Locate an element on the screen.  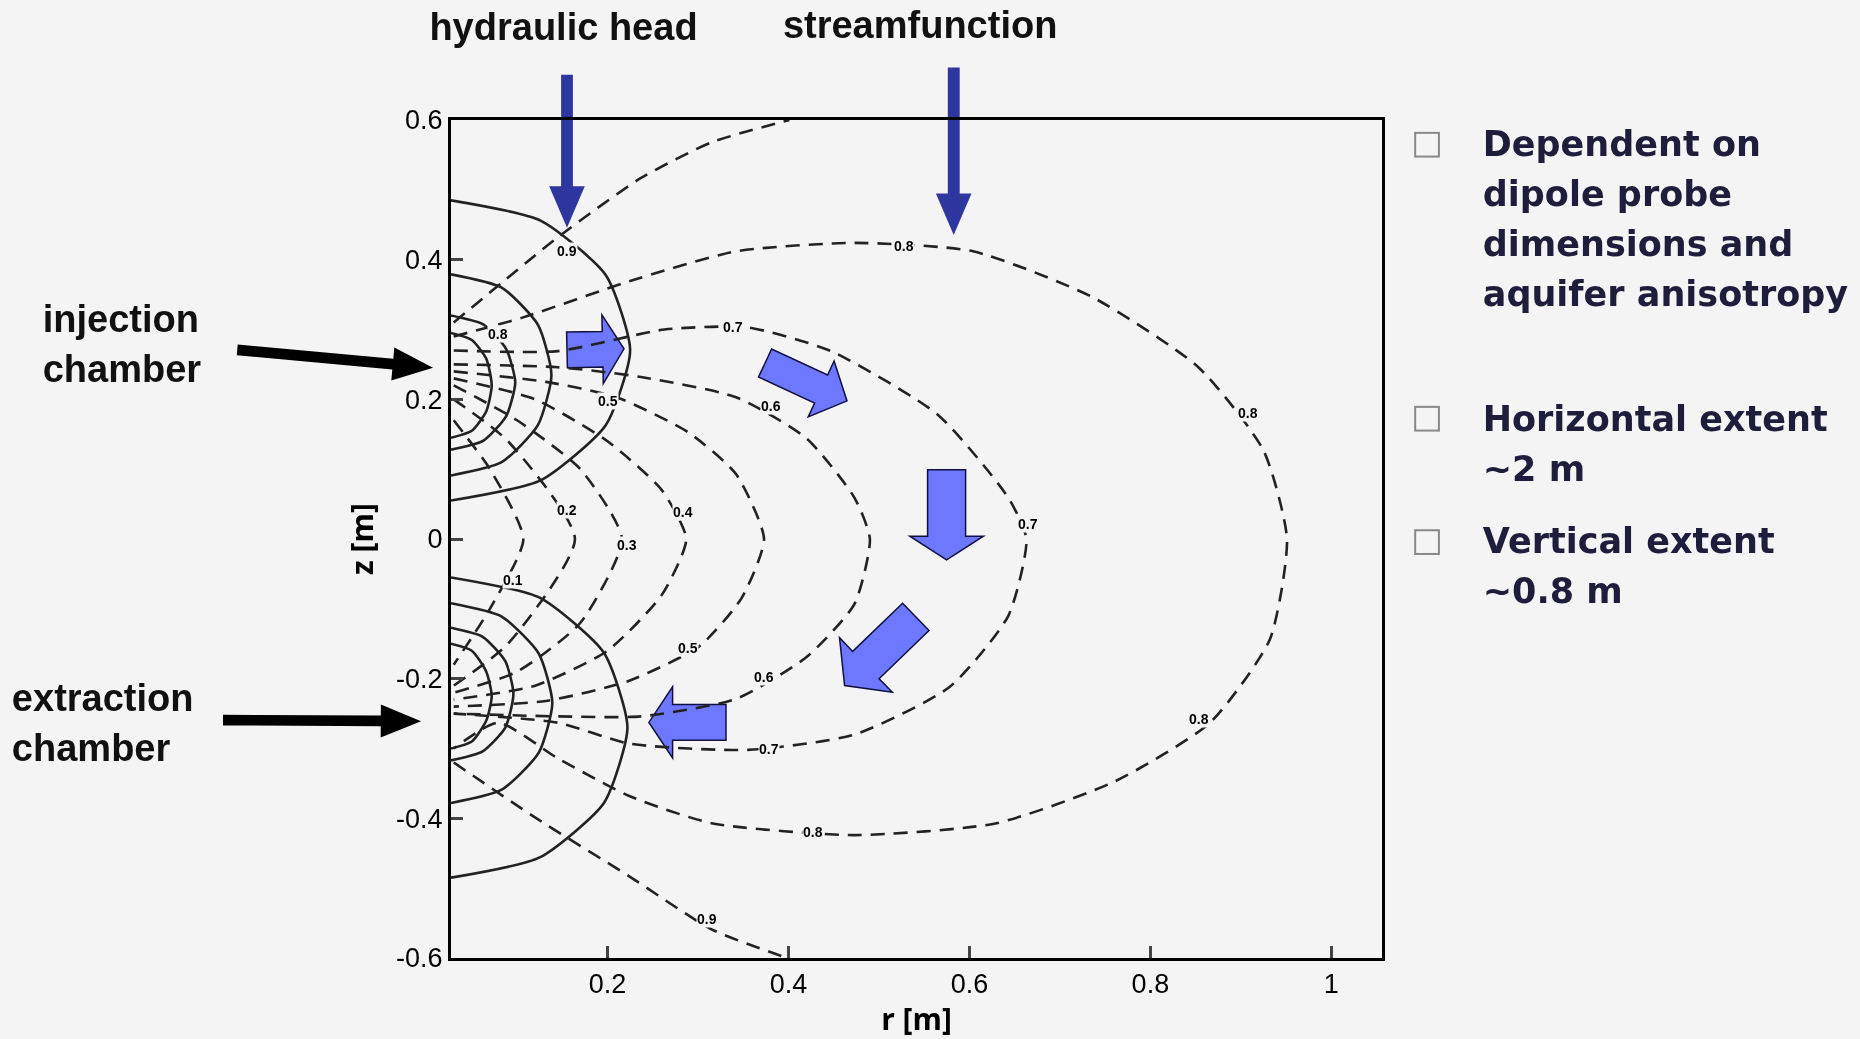
annotation: 0.3 is located at coordinates (627, 545).